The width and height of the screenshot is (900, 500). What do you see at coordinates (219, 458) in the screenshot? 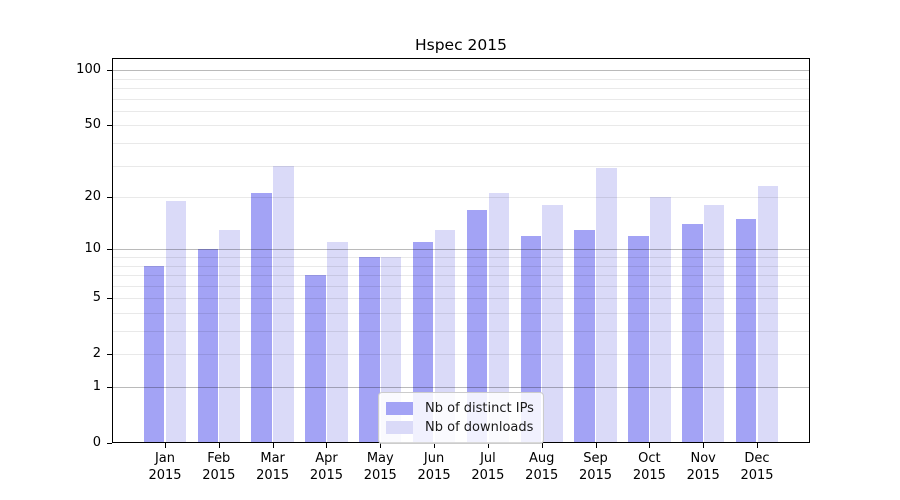
I see `x-tick-label-month: Feb` at bounding box center [219, 458].